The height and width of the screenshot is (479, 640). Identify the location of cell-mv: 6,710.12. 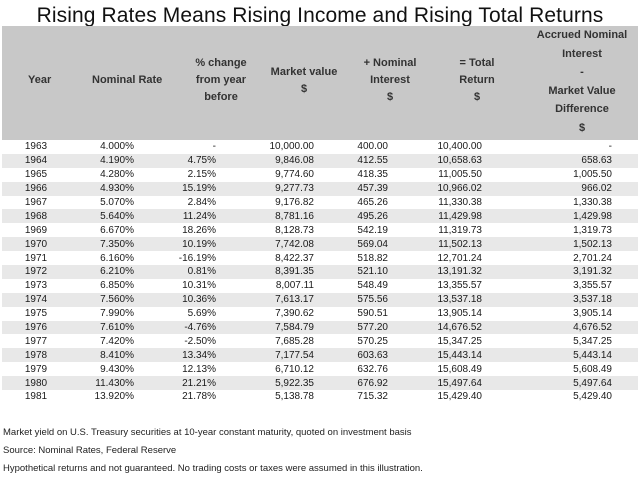
(294, 369).